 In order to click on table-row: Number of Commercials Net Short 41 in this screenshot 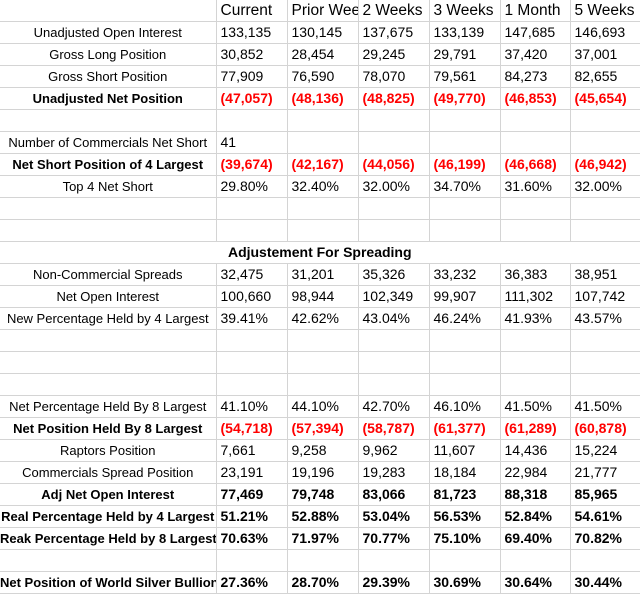, I will do `click(320, 142)`.